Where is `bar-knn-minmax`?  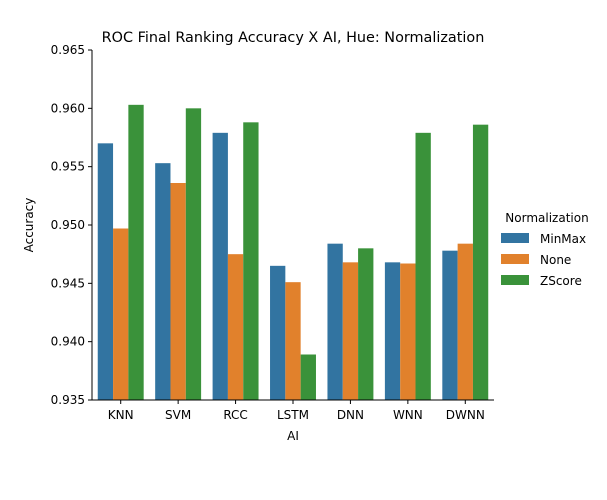 bar-knn-minmax is located at coordinates (105, 271).